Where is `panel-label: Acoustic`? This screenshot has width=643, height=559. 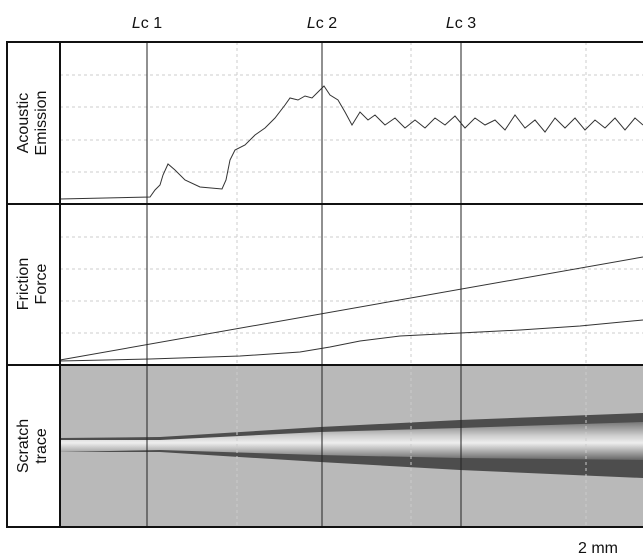 panel-label: Acoustic is located at coordinates (23, 123).